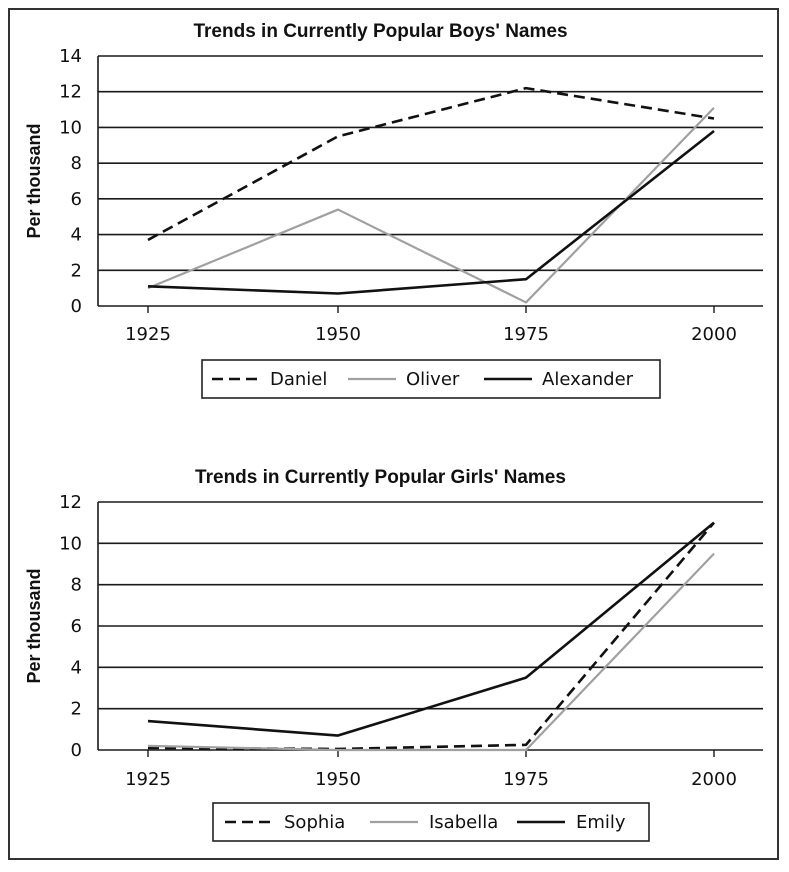 This screenshot has width=789, height=872. Describe the element at coordinates (588, 379) in the screenshot. I see `legend-label-alexander: Alexander` at that location.